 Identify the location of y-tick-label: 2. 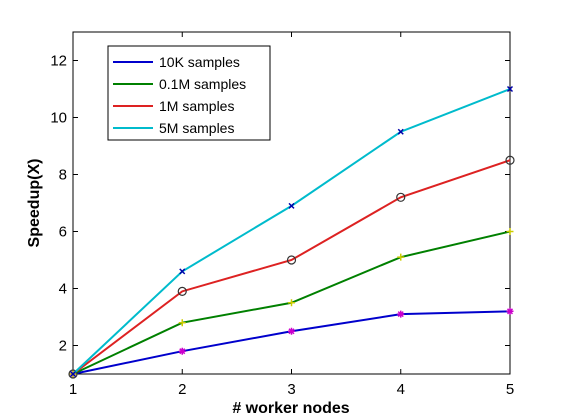
(63, 346).